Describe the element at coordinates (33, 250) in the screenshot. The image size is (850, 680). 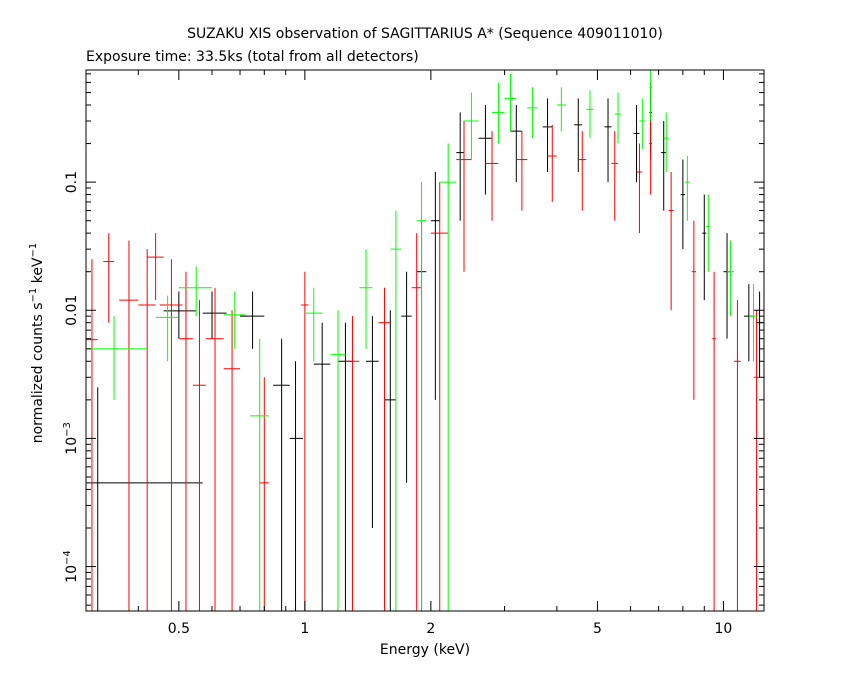
I see `y-axis-label-exp2: −1` at that location.